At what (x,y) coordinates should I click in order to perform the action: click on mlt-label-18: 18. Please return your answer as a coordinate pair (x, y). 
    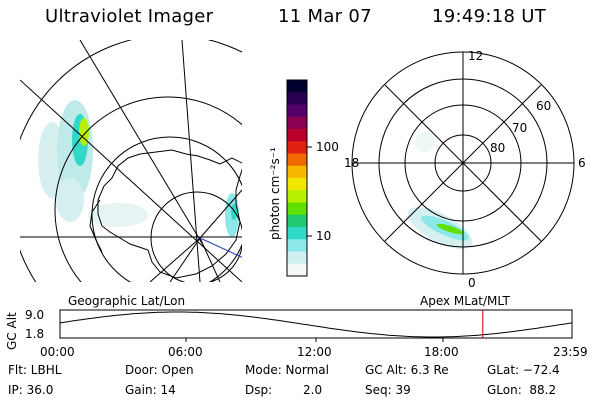
    Looking at the image, I should click on (351, 163).